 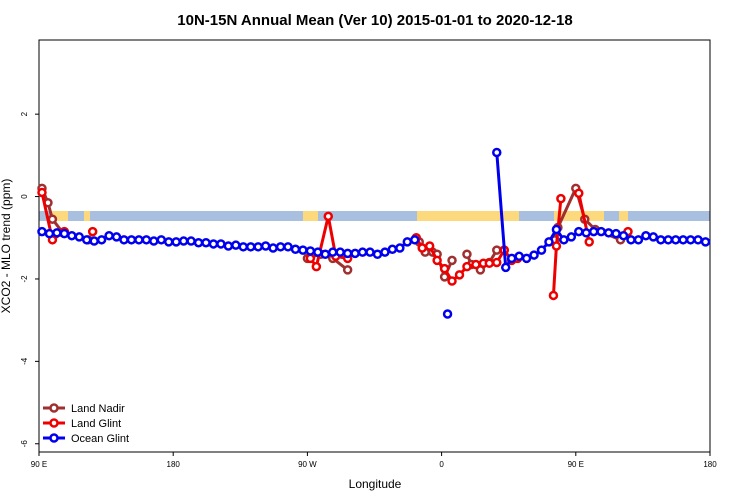 What do you see at coordinates (441, 464) in the screenshot?
I see `x-tick-label: 0` at bounding box center [441, 464].